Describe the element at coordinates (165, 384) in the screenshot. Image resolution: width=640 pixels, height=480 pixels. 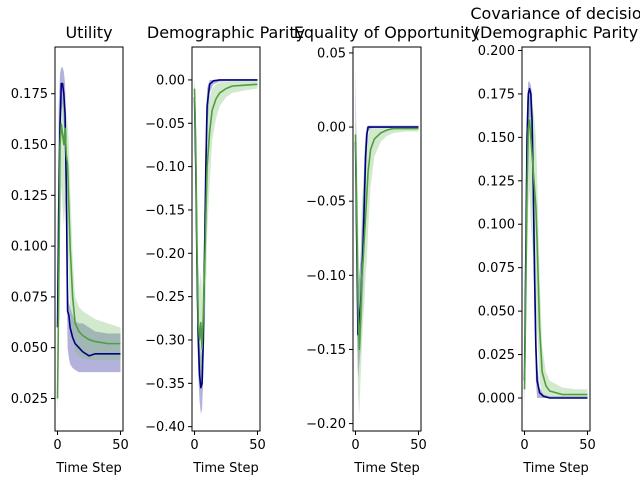
I see `y-tick-label: −0.35` at that location.